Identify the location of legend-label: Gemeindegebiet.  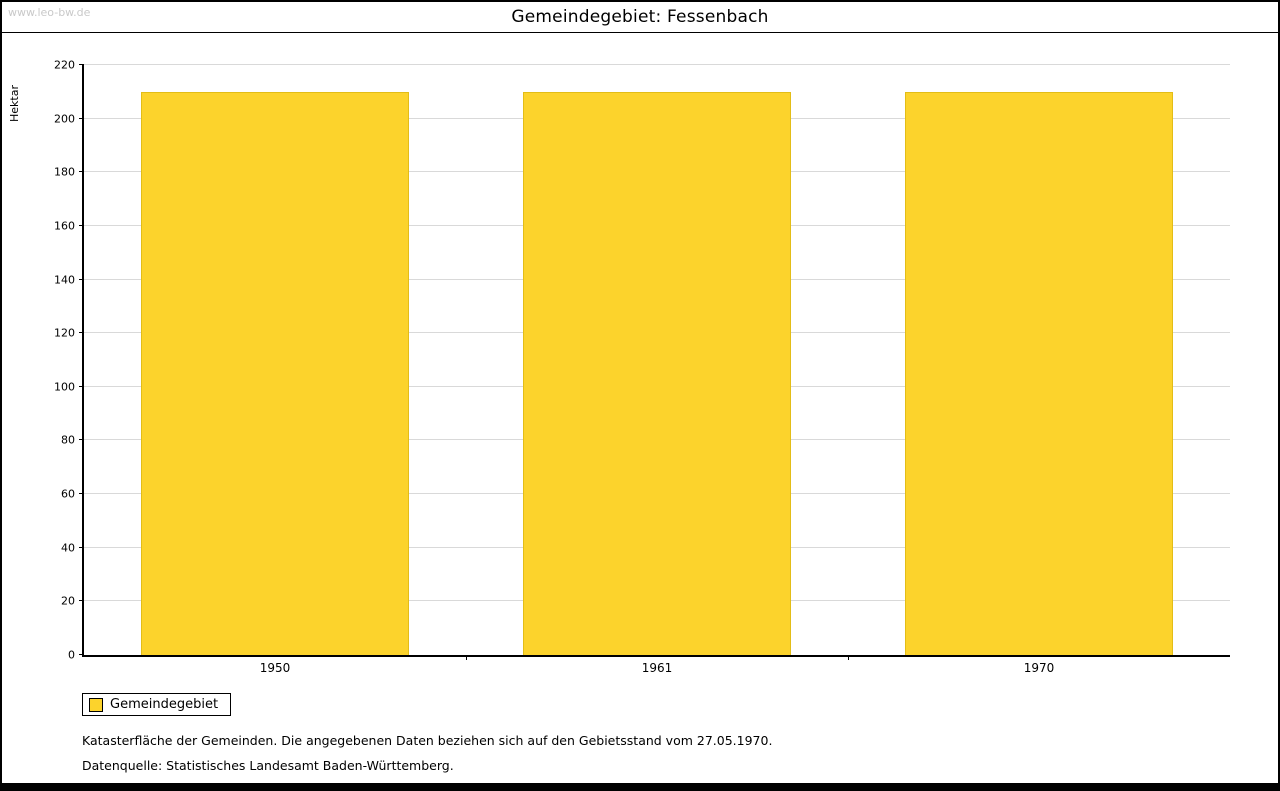
(164, 704).